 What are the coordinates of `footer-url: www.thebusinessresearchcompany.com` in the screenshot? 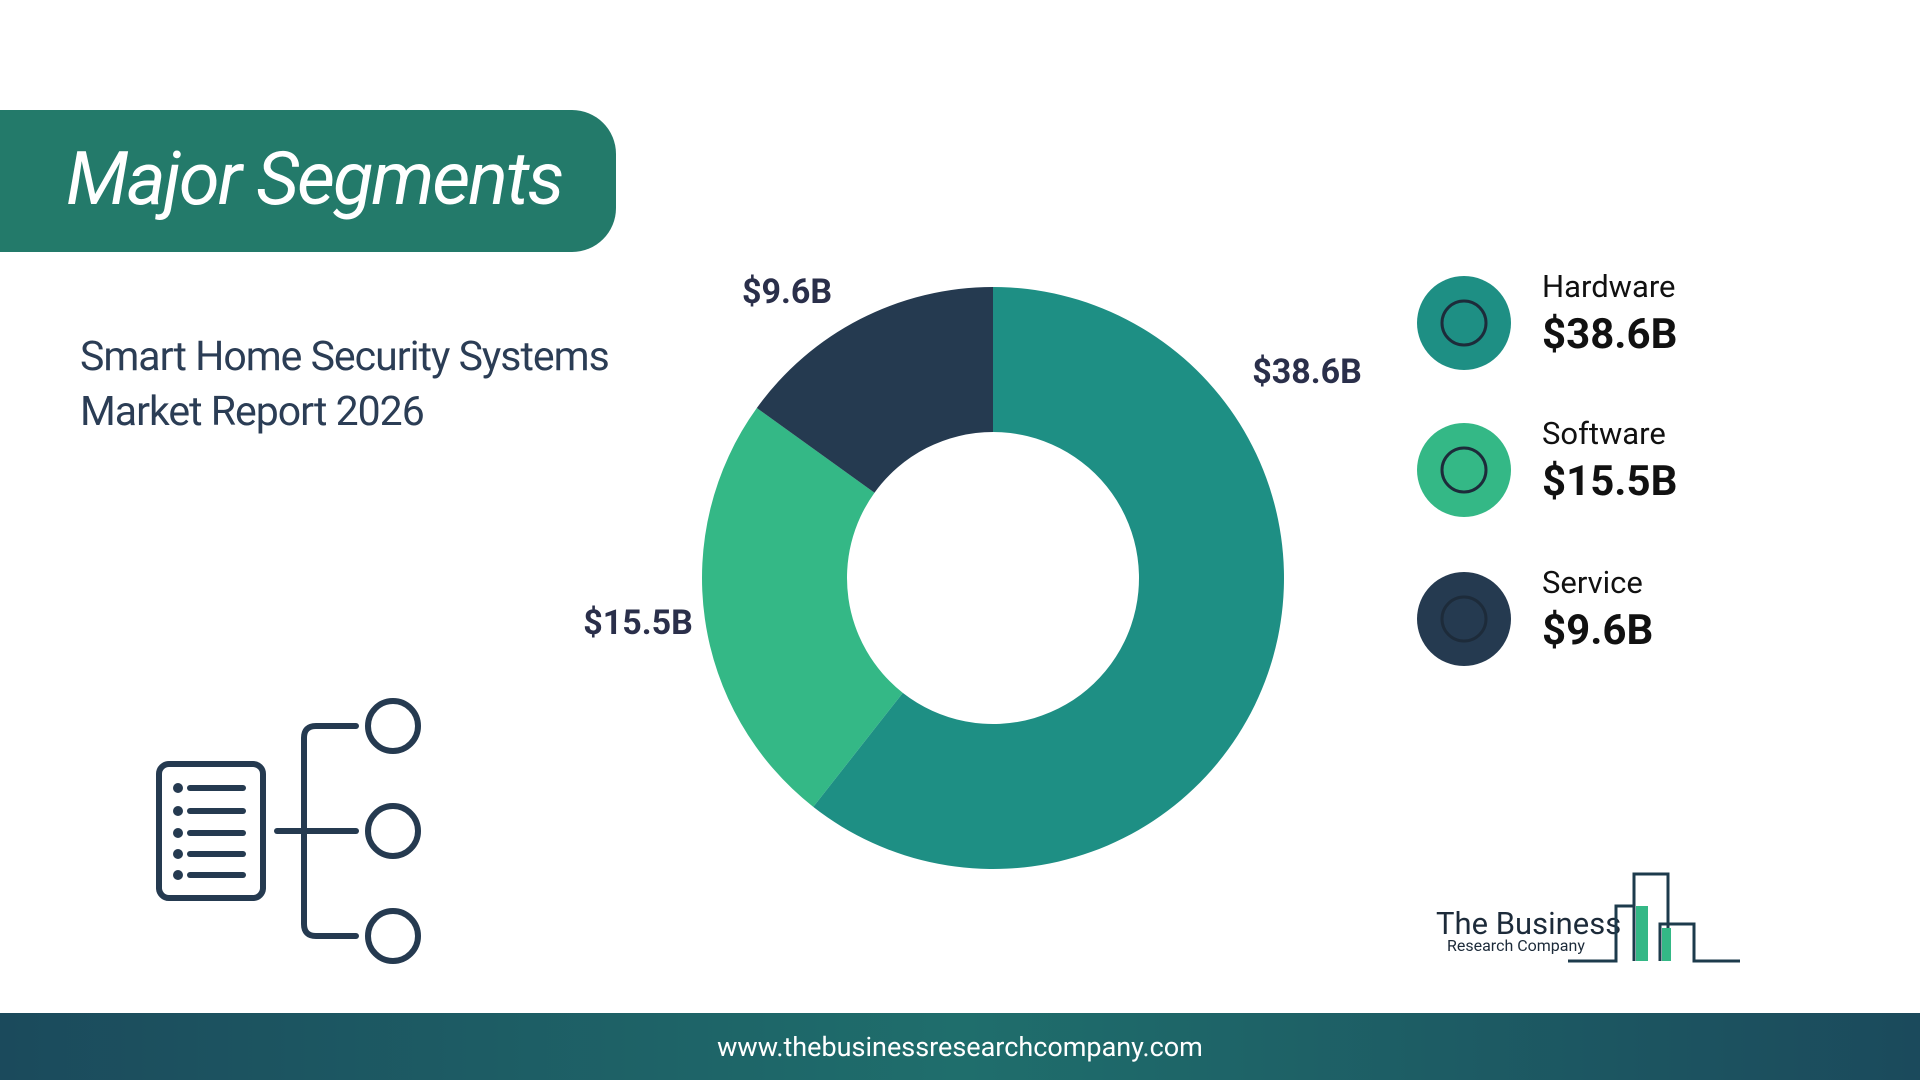 It's located at (960, 1047).